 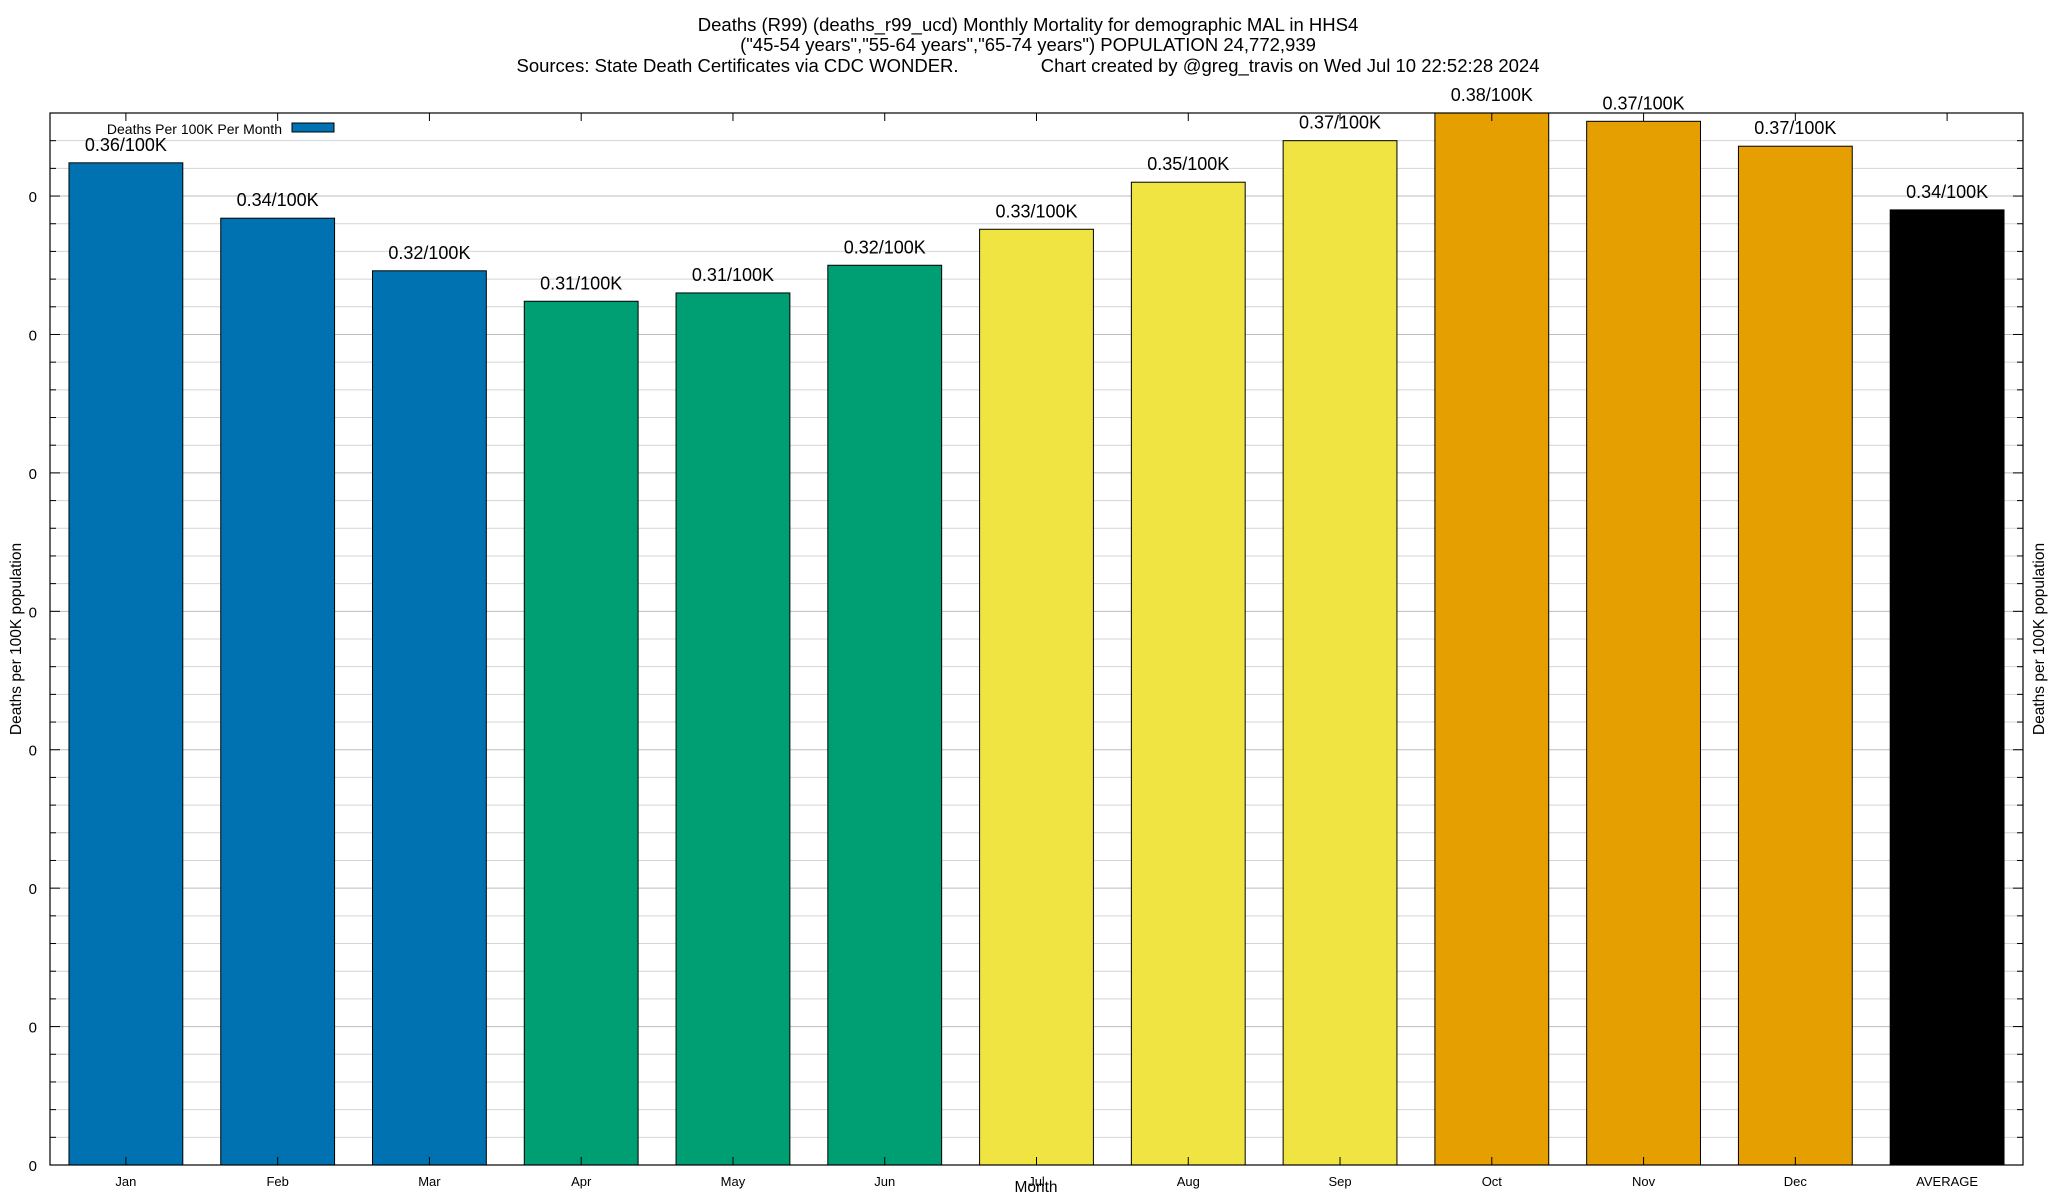 I want to click on x-axis-label-visible: Month, so click(x=1035, y=1187).